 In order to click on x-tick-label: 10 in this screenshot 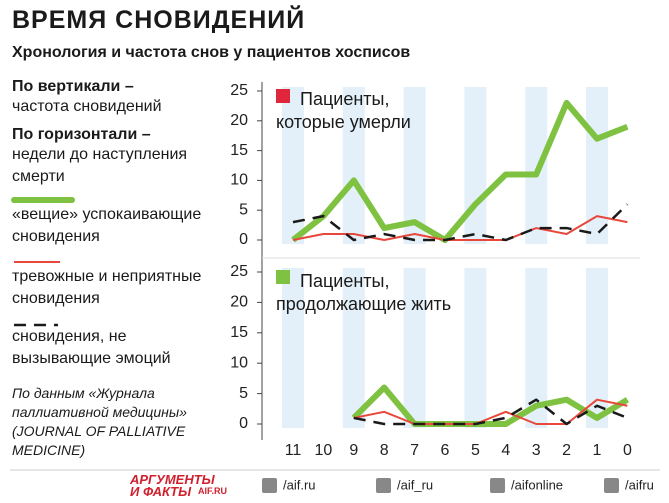, I will do `click(324, 450)`.